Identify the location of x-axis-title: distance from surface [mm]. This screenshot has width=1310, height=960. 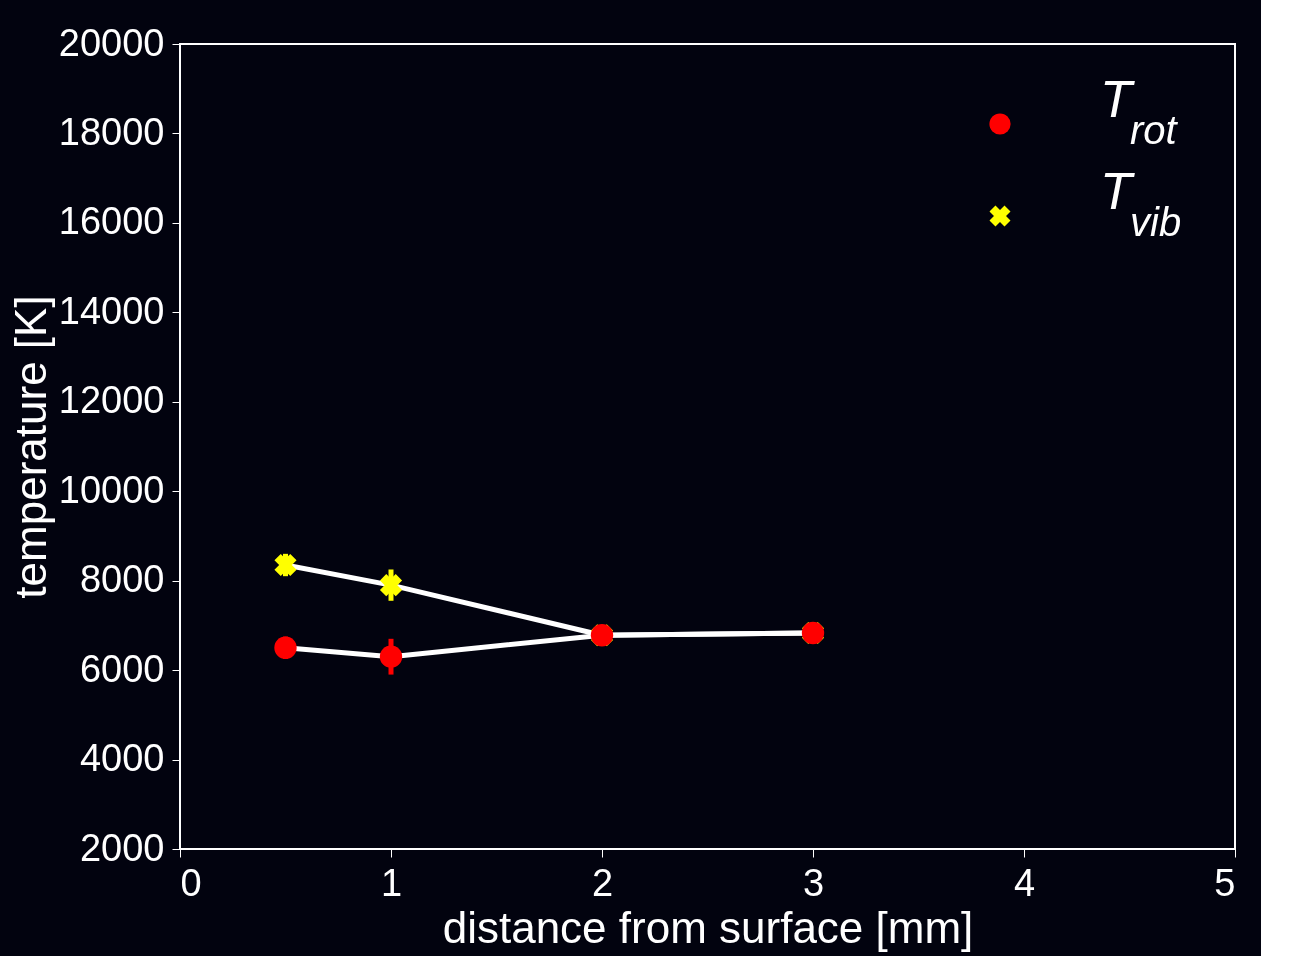
(708, 927).